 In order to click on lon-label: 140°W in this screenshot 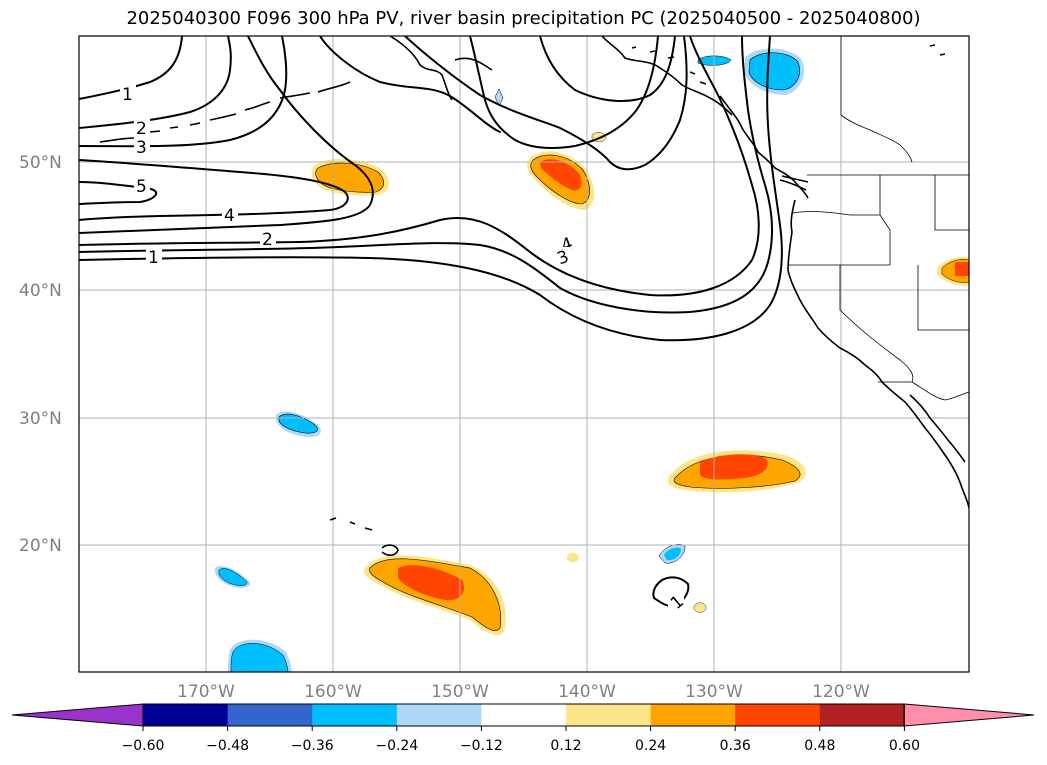, I will do `click(587, 692)`.